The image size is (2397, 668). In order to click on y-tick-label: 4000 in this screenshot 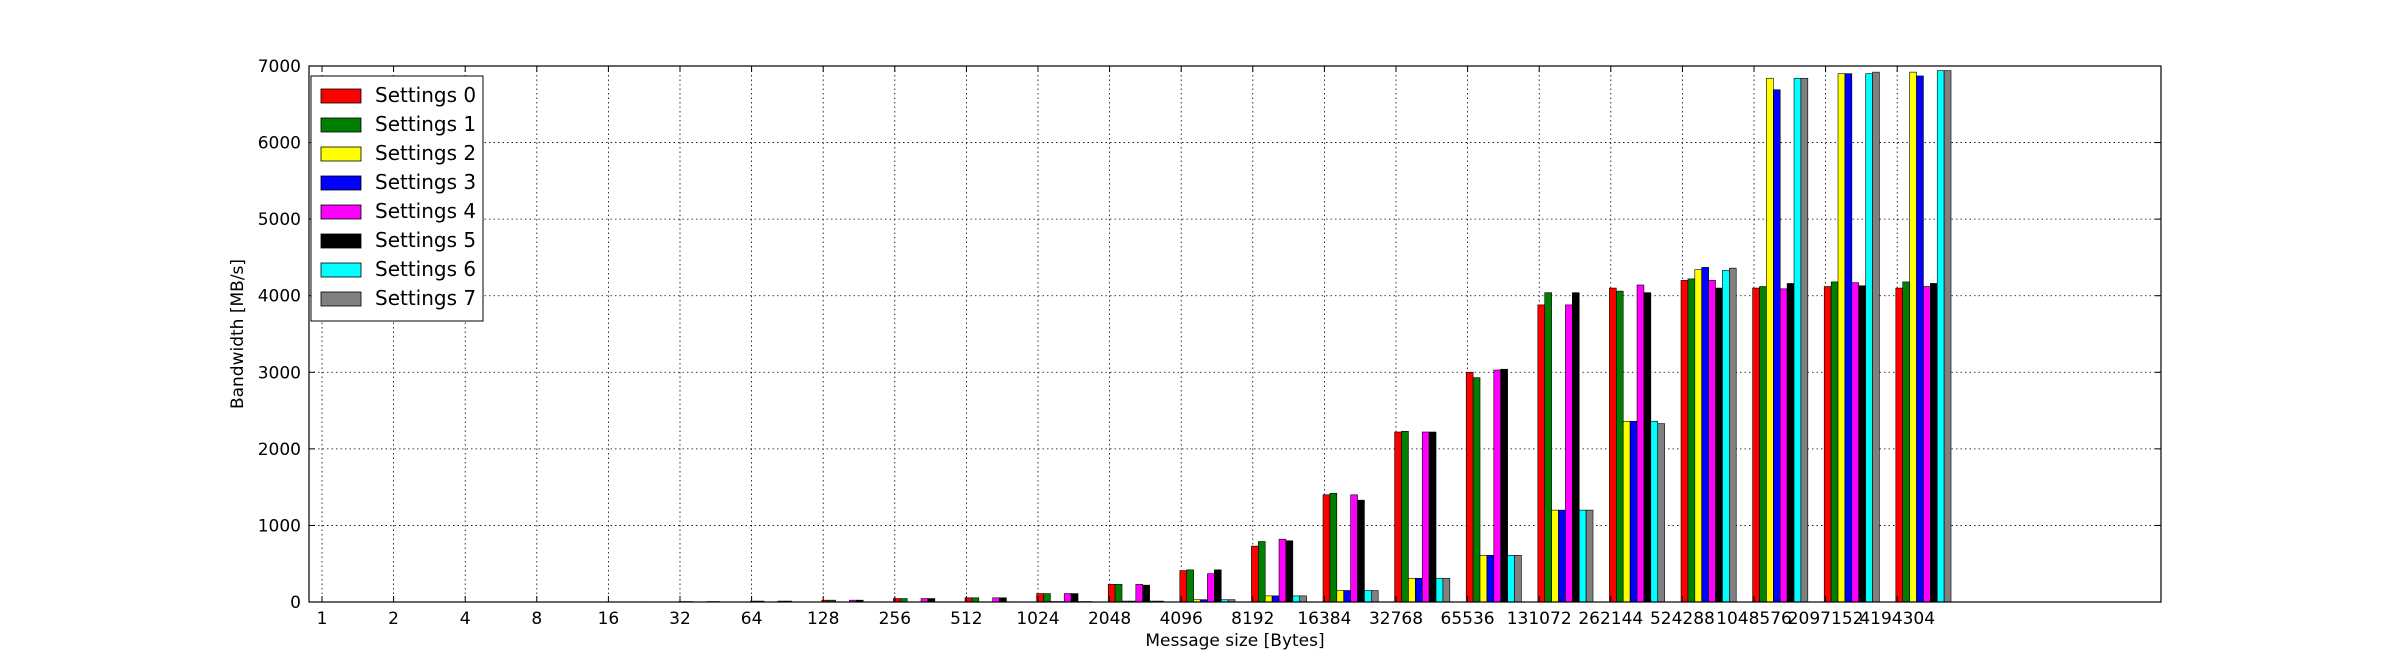, I will do `click(279, 297)`.